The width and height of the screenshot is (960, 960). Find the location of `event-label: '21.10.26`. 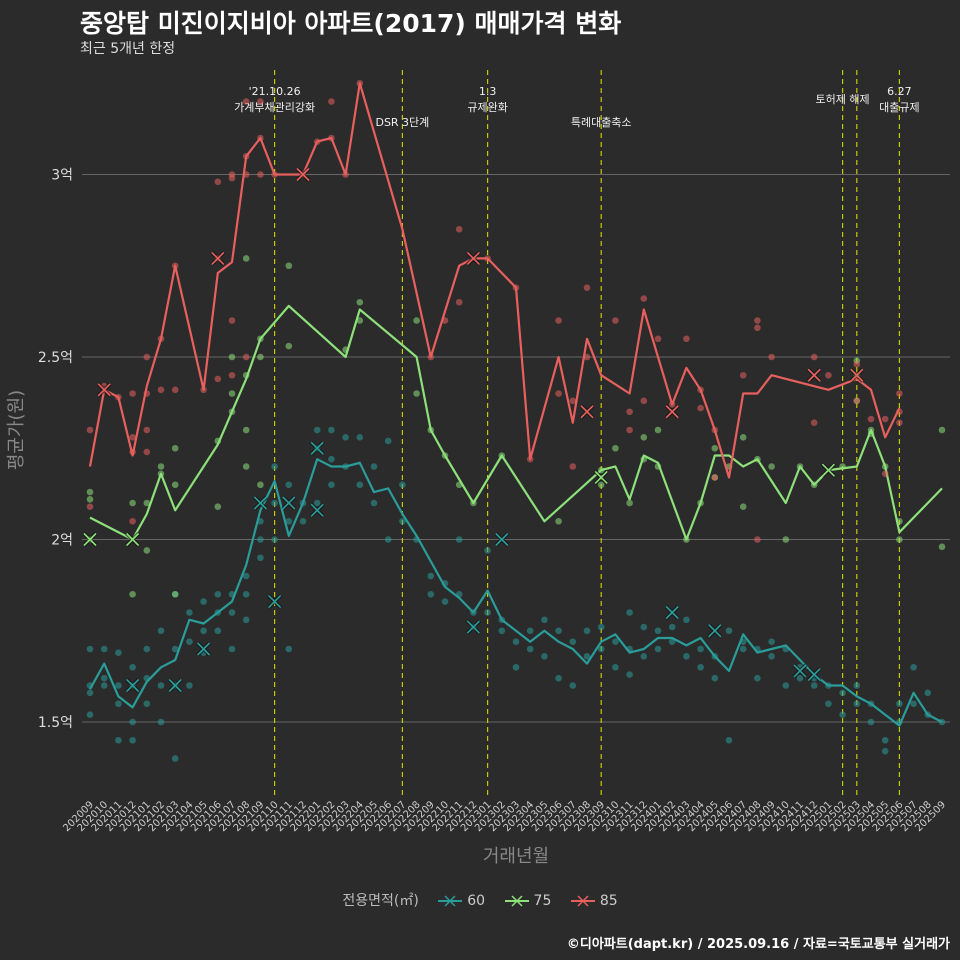

event-label: '21.10.26 is located at coordinates (275, 91).